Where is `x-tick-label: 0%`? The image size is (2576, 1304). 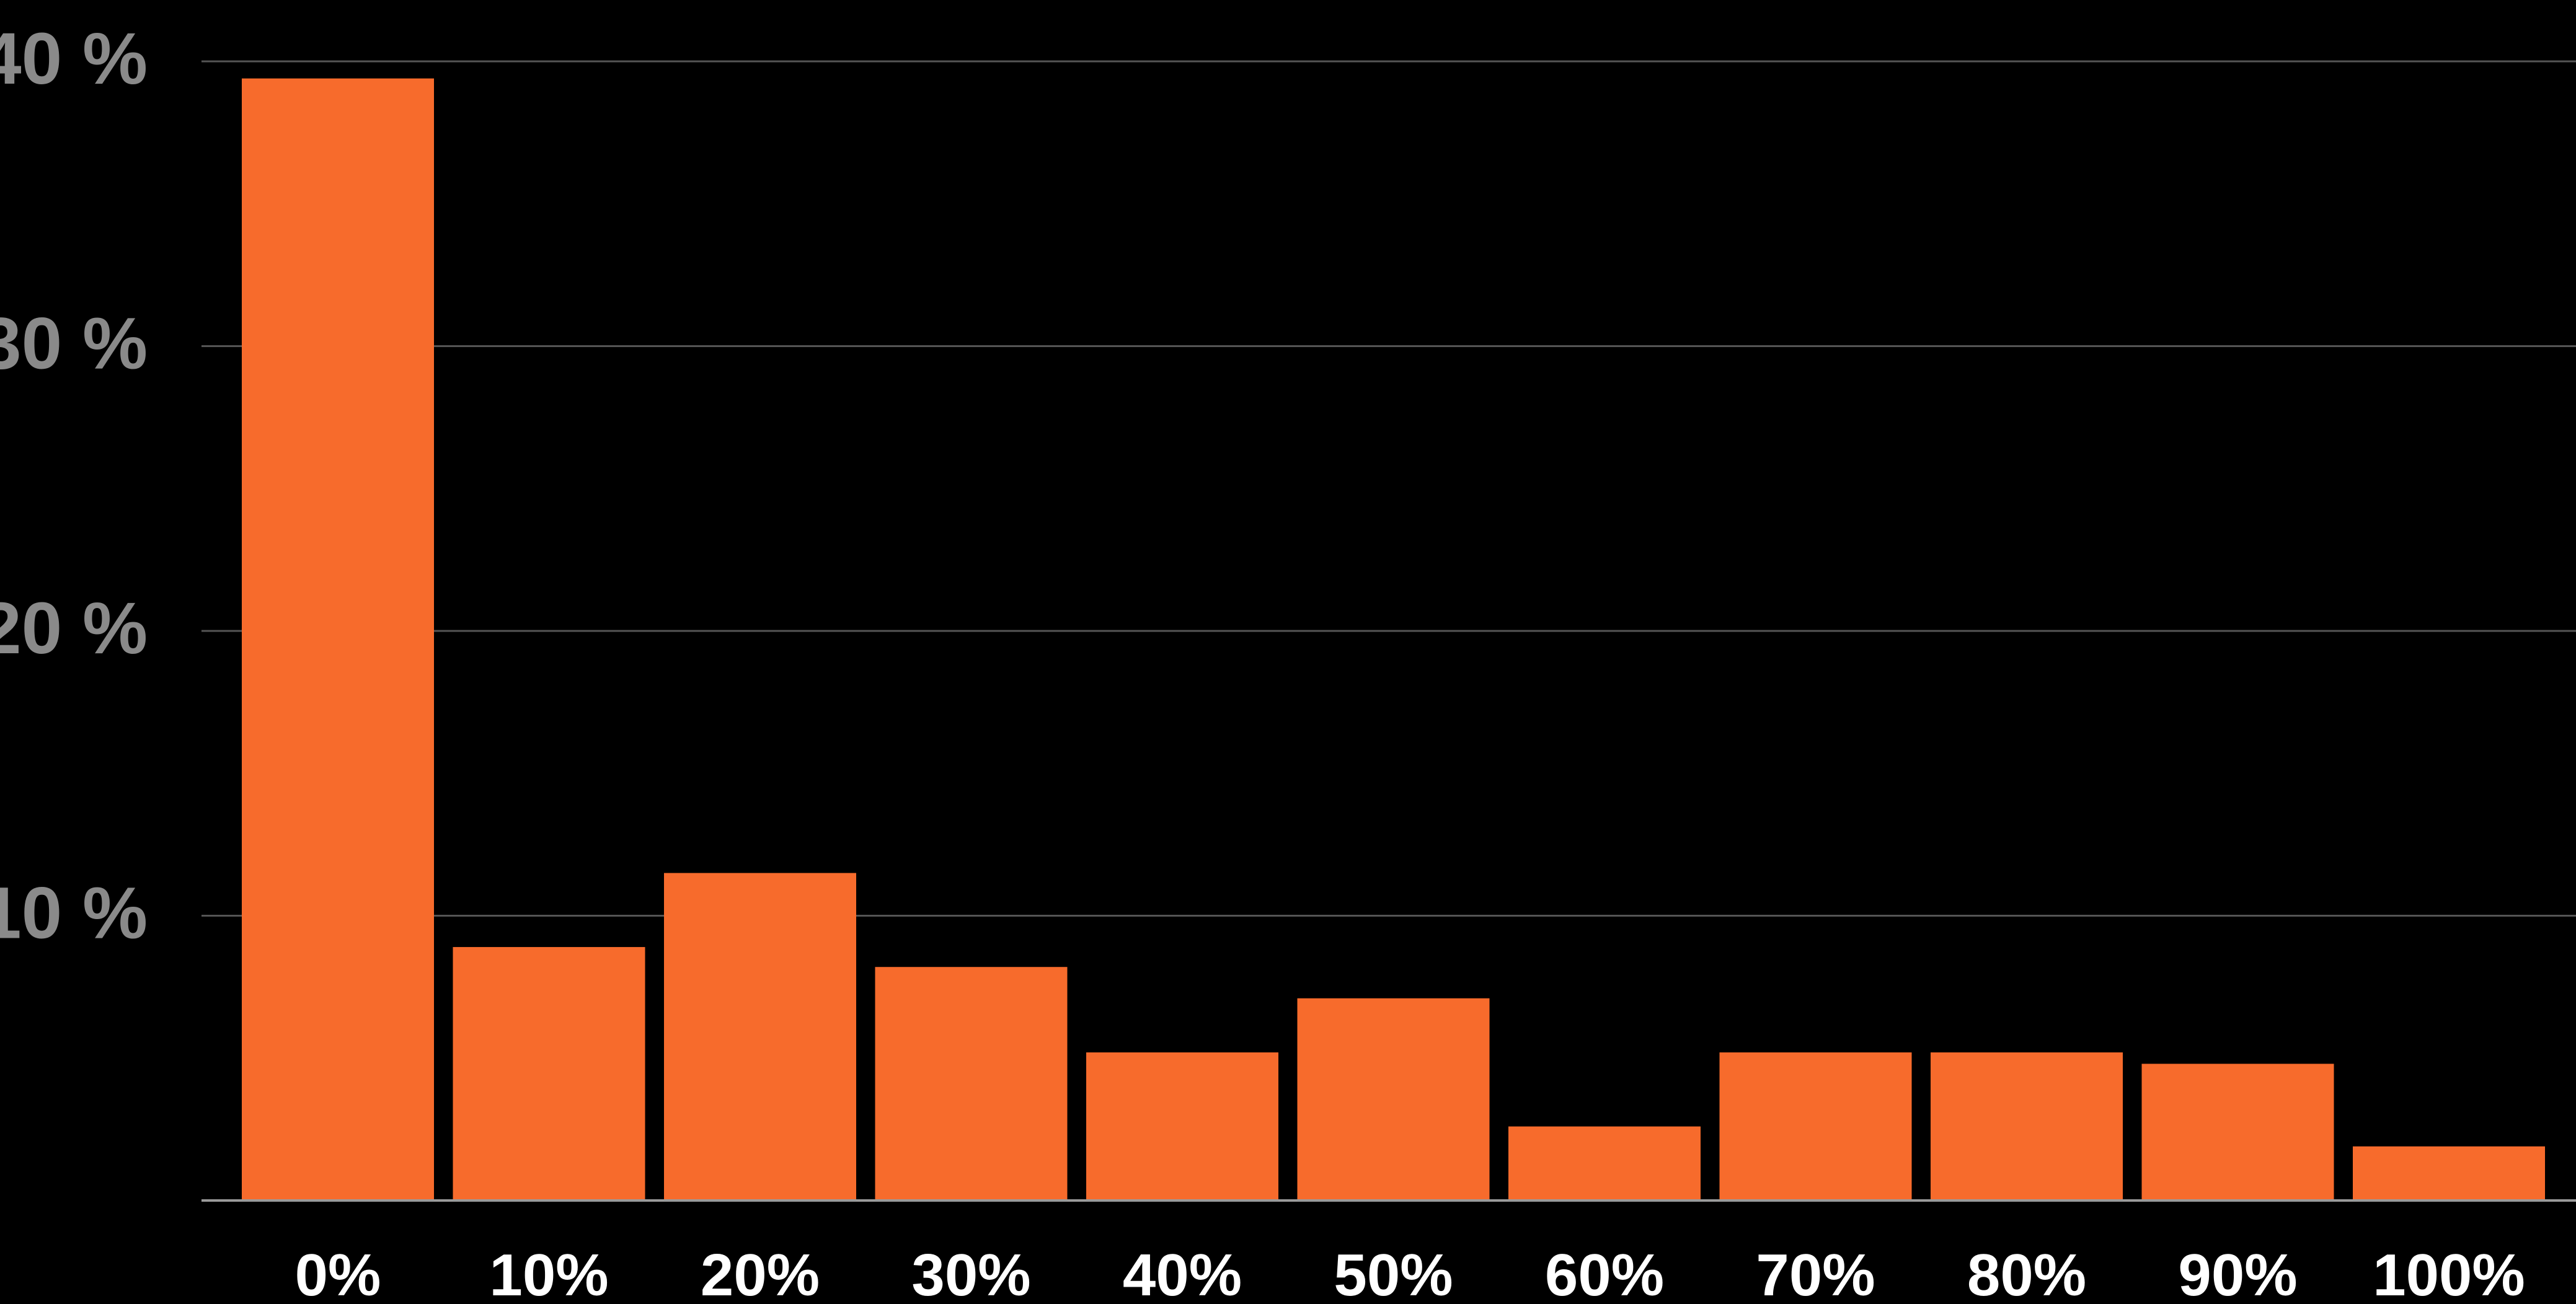
x-tick-label: 0% is located at coordinates (338, 1273).